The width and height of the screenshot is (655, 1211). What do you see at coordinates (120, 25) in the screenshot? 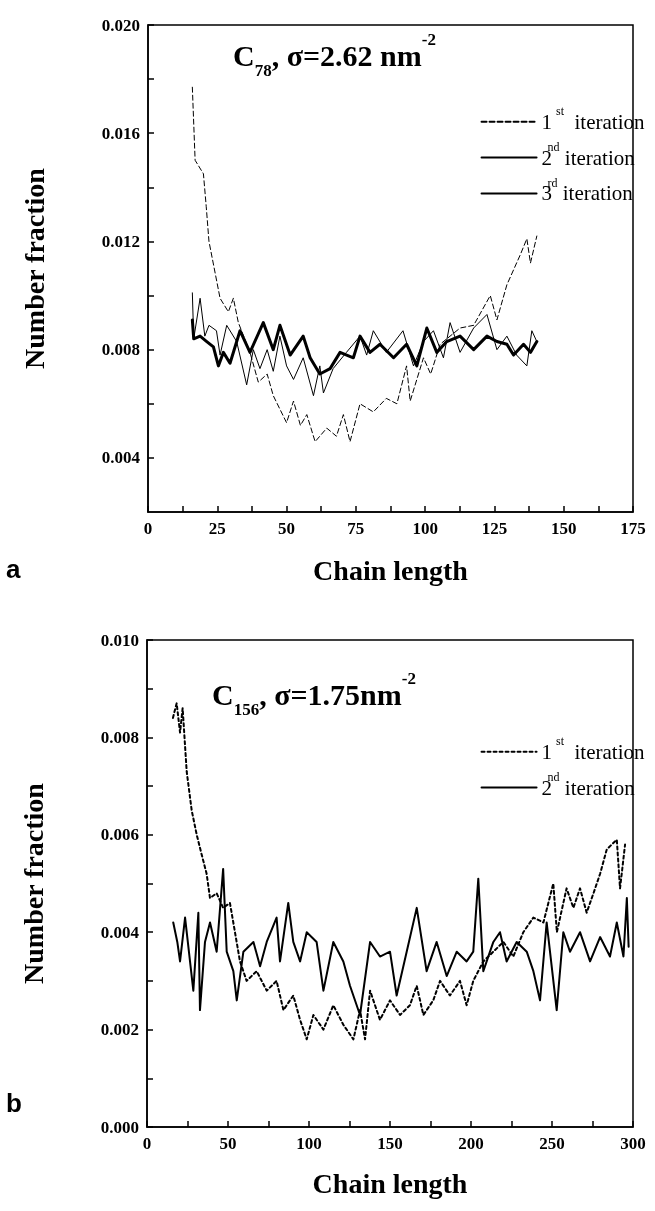
I see `y-tick-label: 0.020` at bounding box center [120, 25].